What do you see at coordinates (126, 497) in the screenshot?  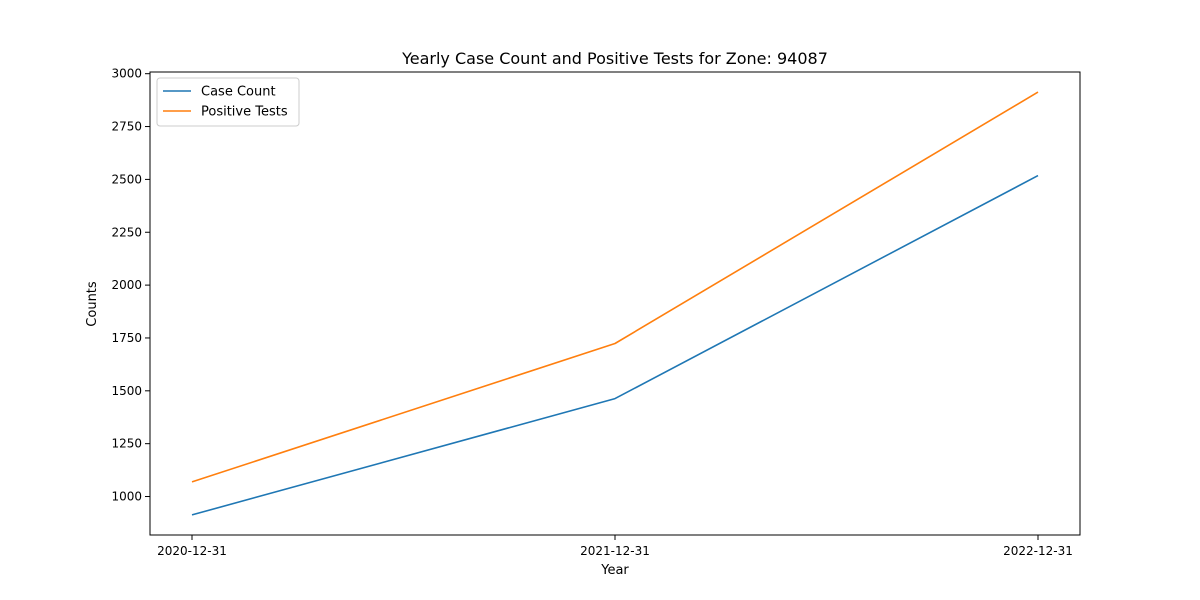 I see `y-tick-label: 1000` at bounding box center [126, 497].